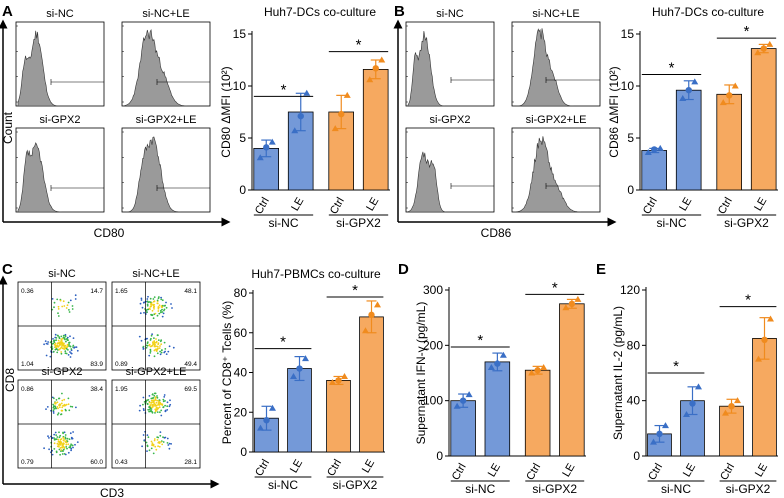 This screenshot has height=498, width=784. What do you see at coordinates (372, 205) in the screenshot?
I see `chart-a-x-tick-label: LE` at bounding box center [372, 205].